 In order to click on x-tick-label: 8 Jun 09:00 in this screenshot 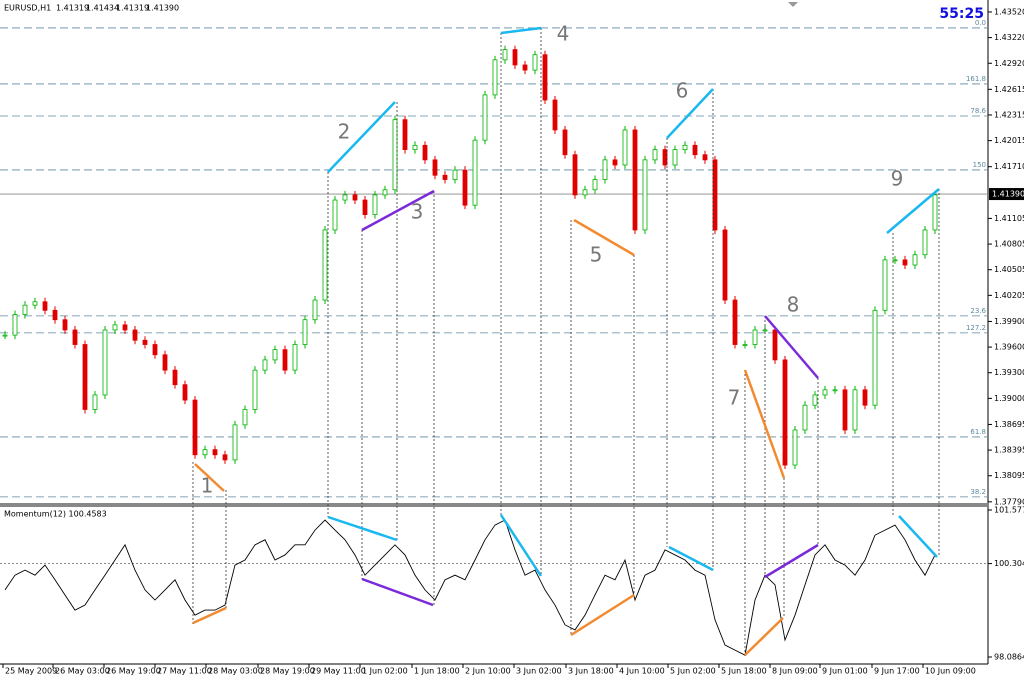, I will do `click(795, 671)`.